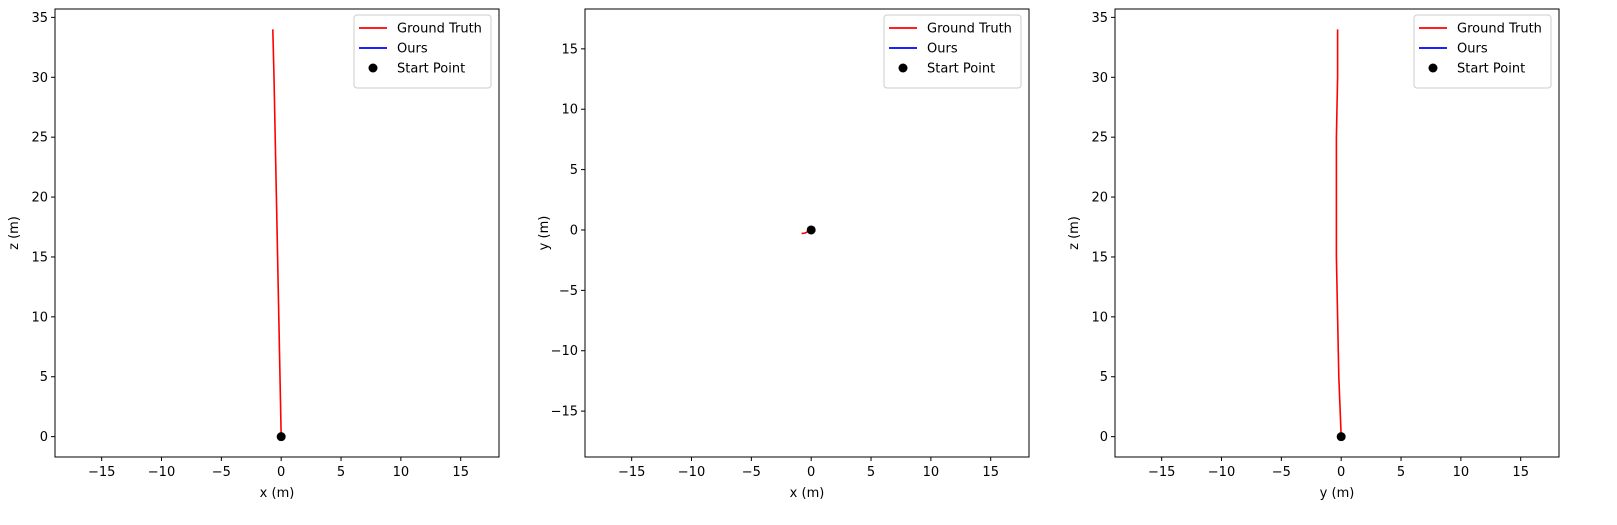  I want to click on y-tick-label: −5, so click(568, 291).